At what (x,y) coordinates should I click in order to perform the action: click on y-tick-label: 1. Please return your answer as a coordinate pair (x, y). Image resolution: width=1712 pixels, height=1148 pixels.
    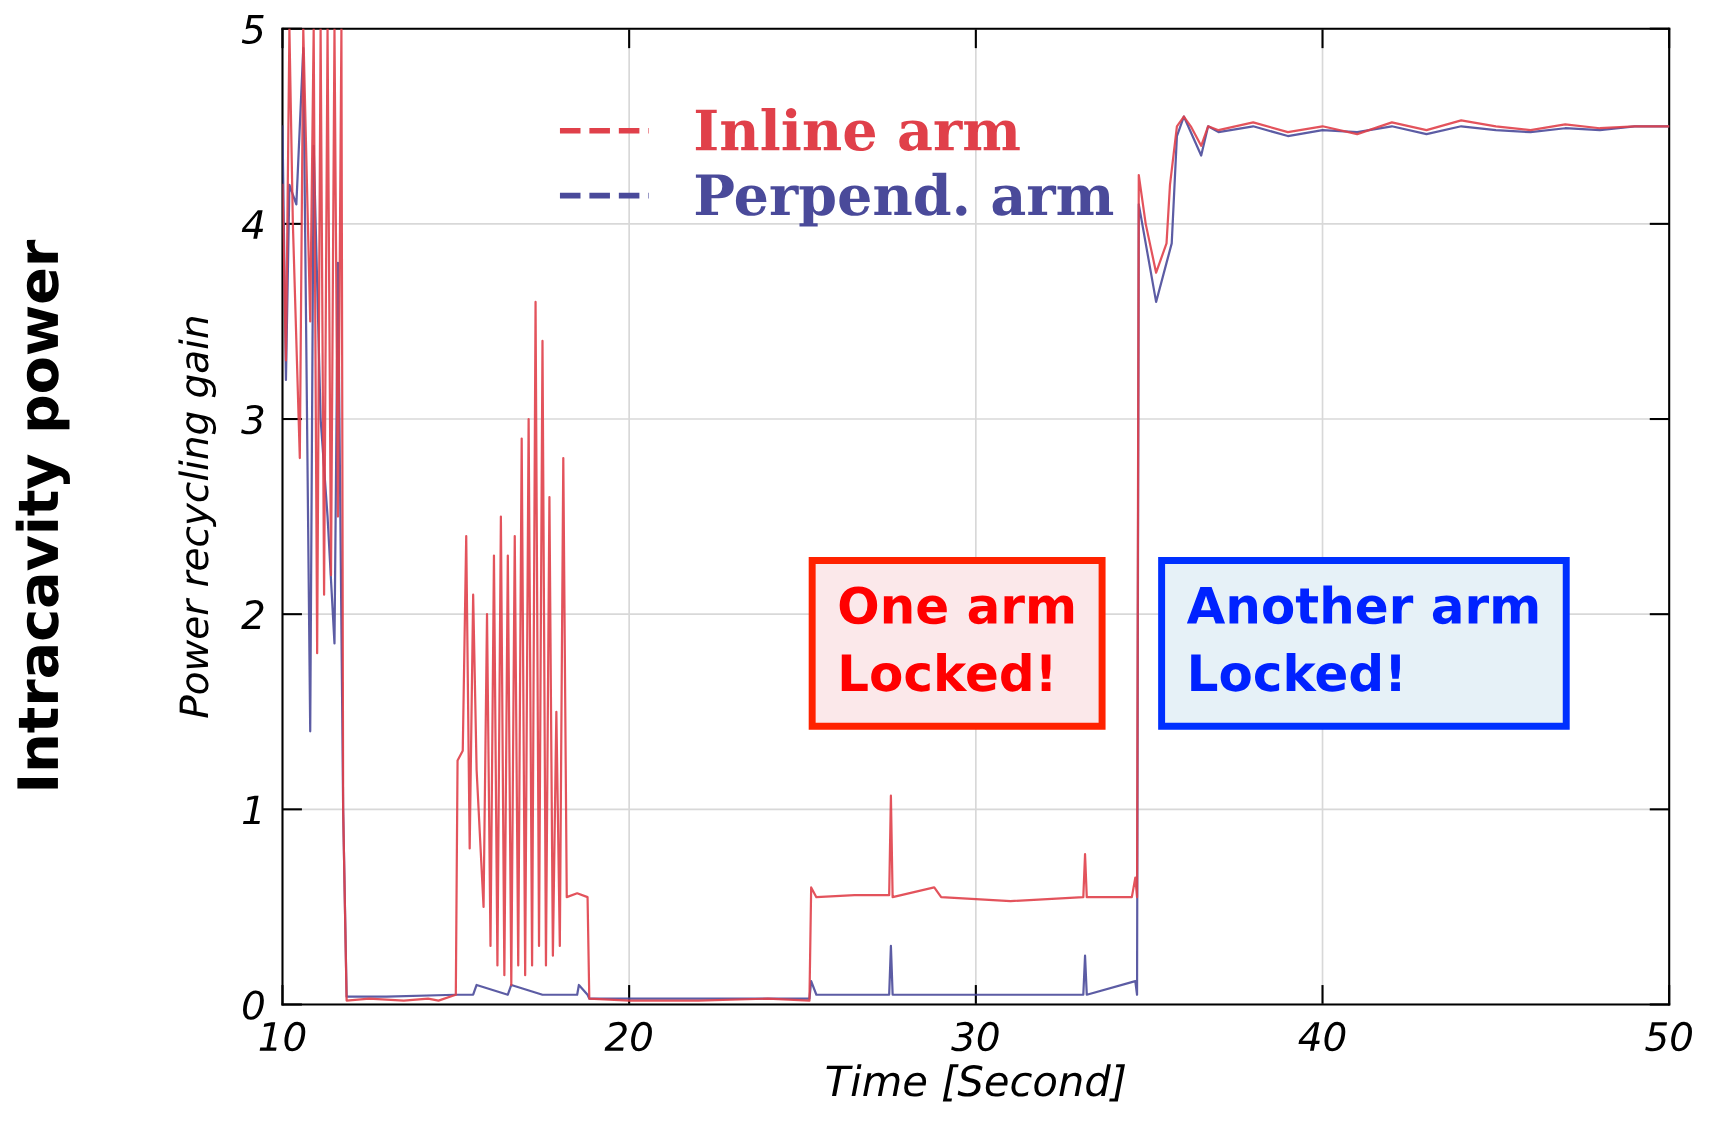
    Looking at the image, I should click on (251, 810).